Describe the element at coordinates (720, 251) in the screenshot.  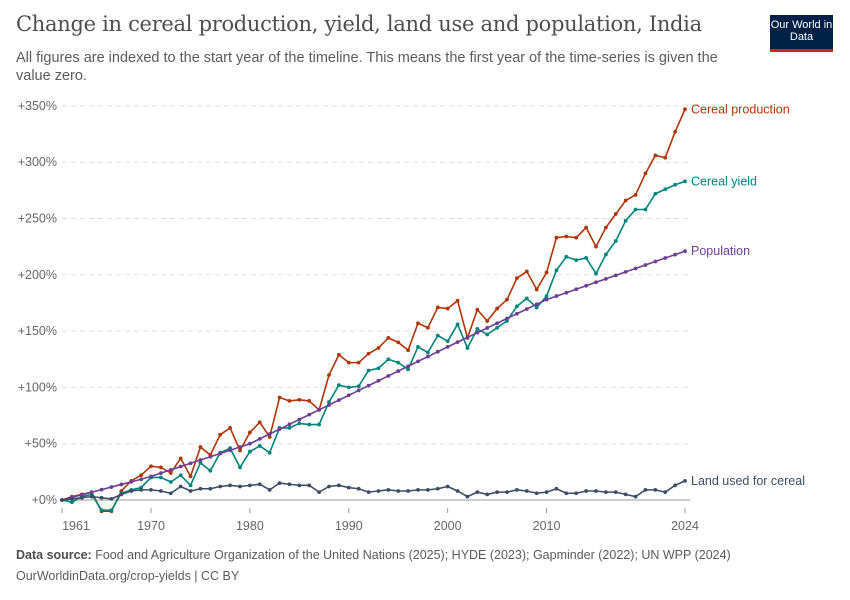
I see `series-label: Population` at that location.